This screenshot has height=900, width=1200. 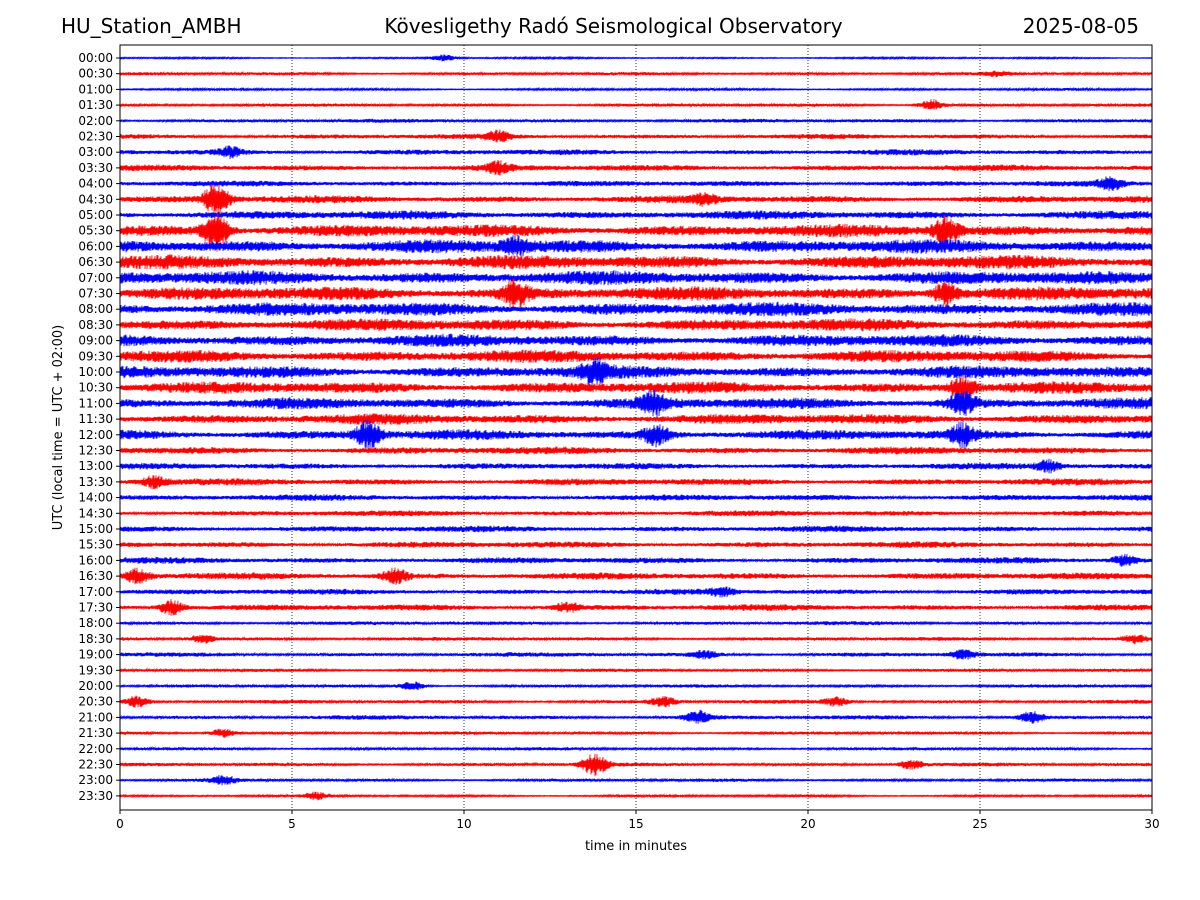 What do you see at coordinates (95, 58) in the screenshot?
I see `y-tick-label: 00:00` at bounding box center [95, 58].